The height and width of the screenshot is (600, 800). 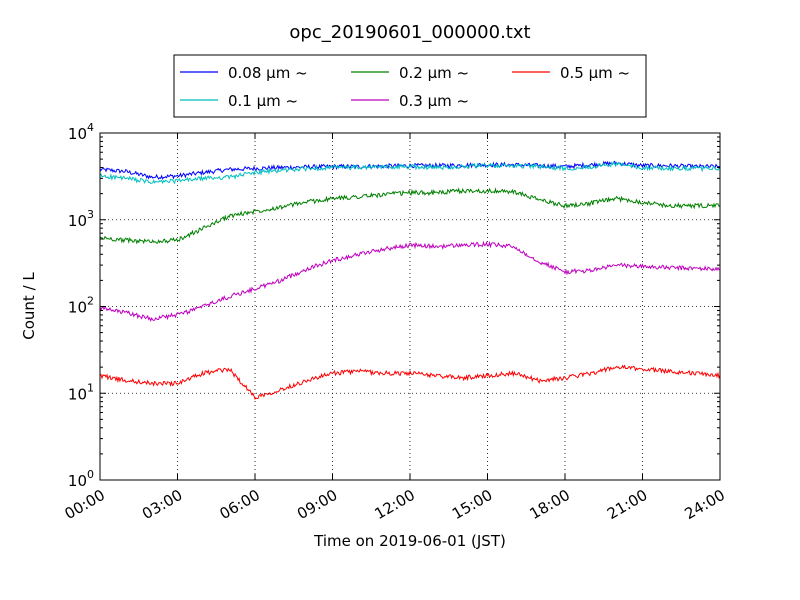 I want to click on y-tick-labels: 10⁰ 10¹ 10² 10³ 10⁴, so click(x=81, y=305).